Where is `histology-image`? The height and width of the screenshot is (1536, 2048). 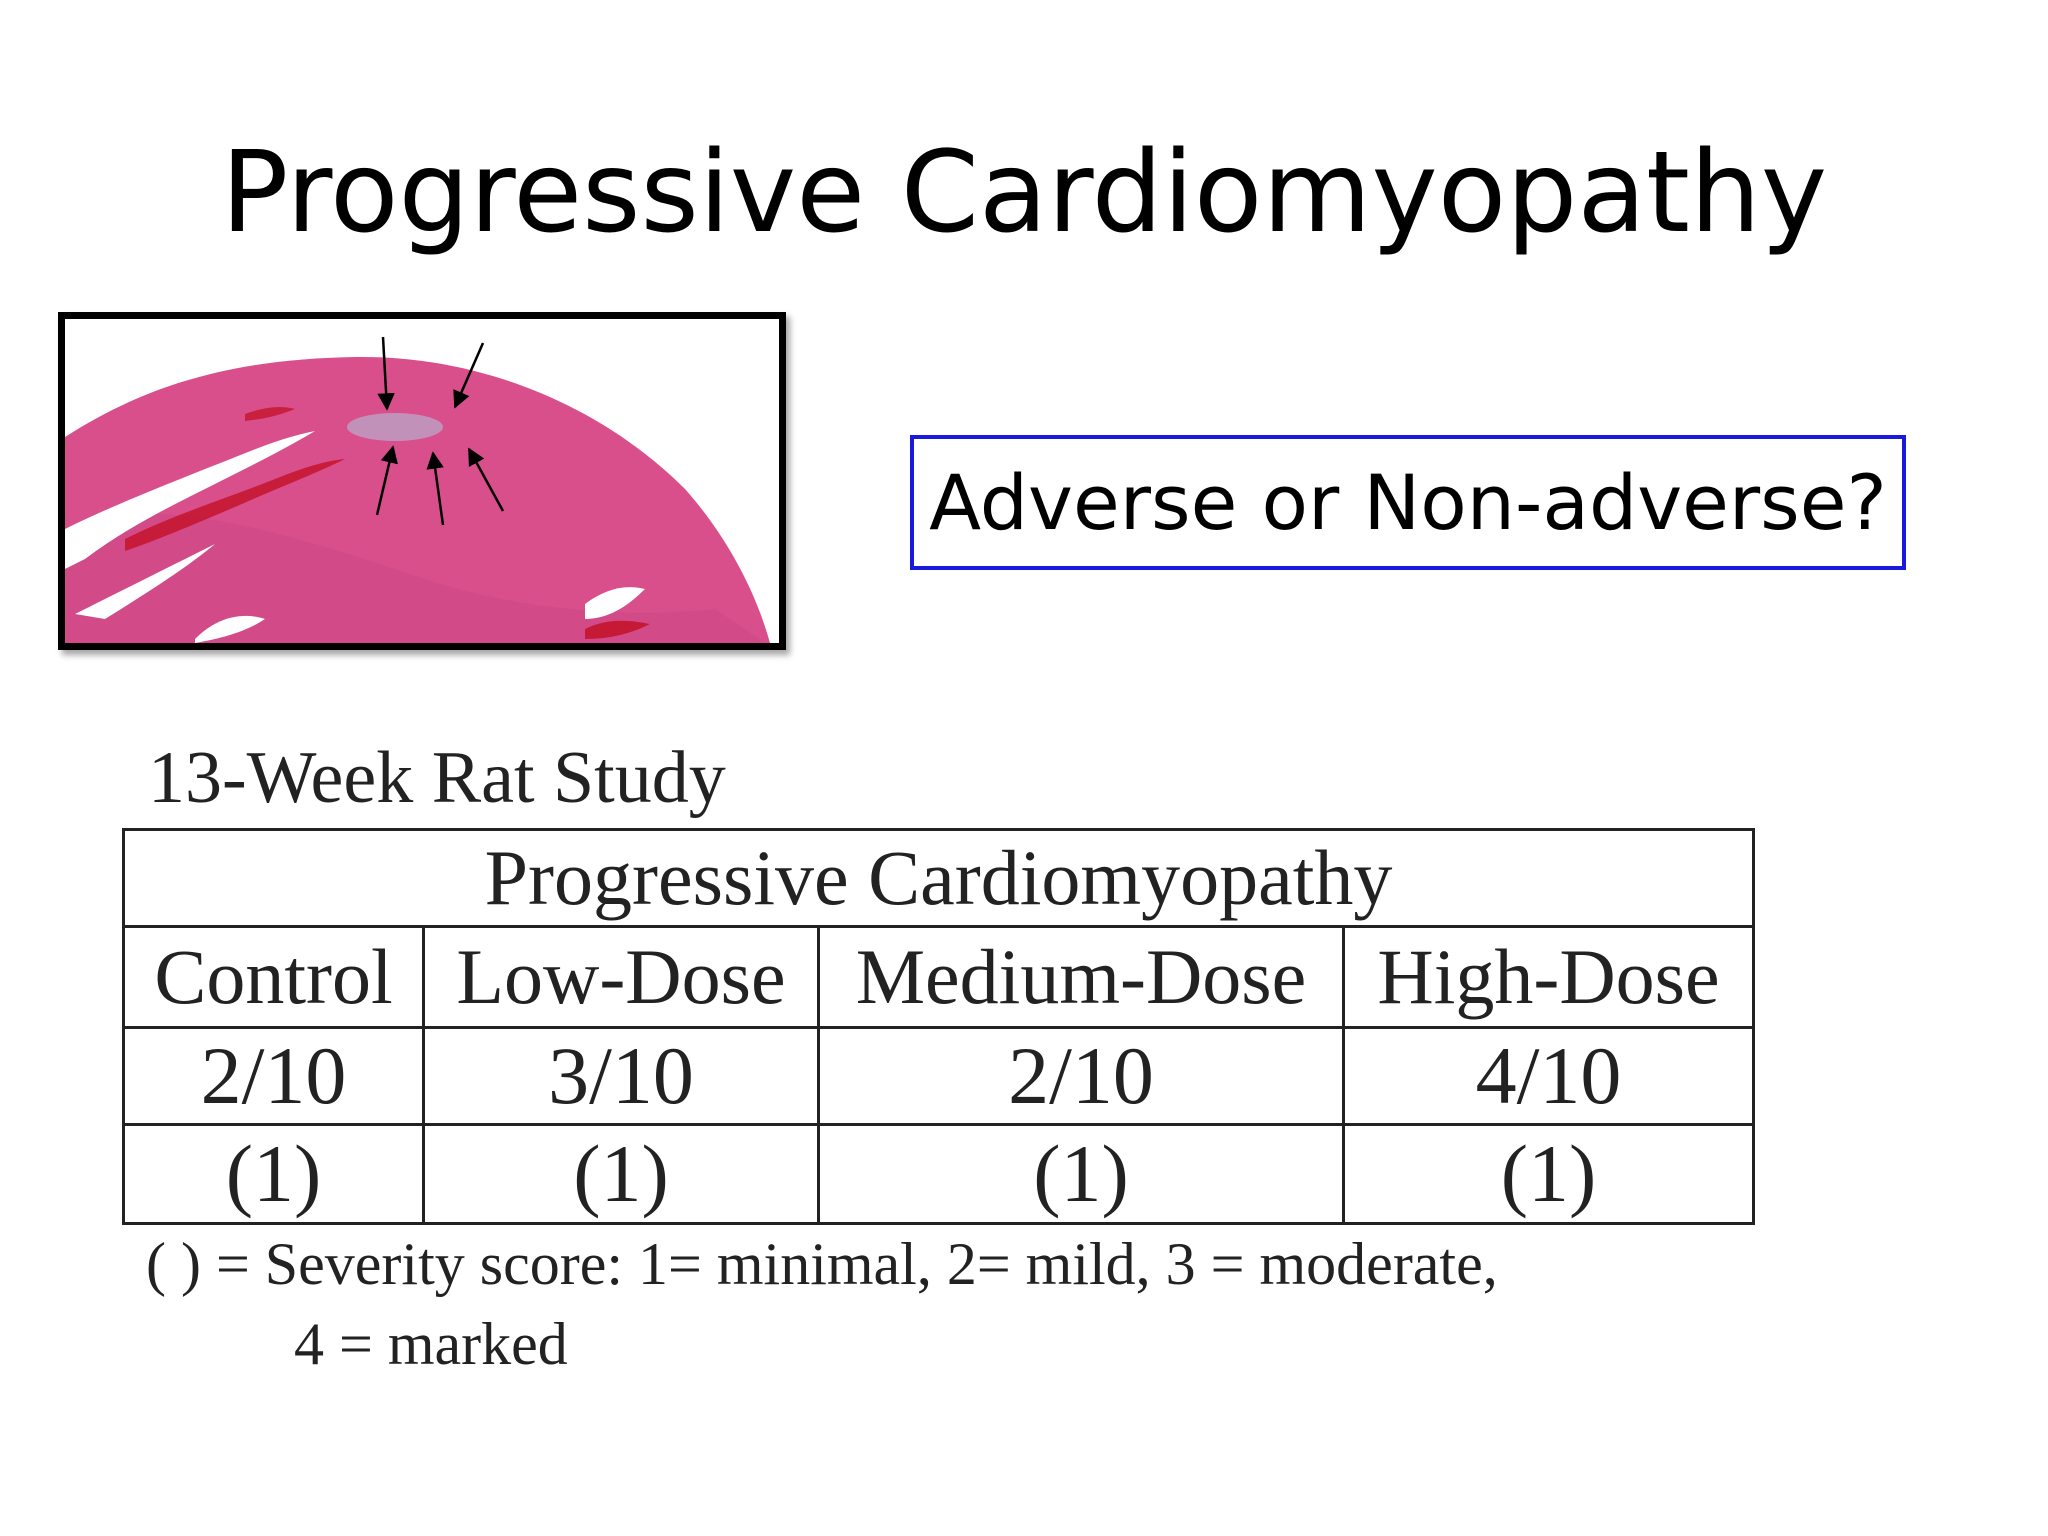 histology-image is located at coordinates (422, 481).